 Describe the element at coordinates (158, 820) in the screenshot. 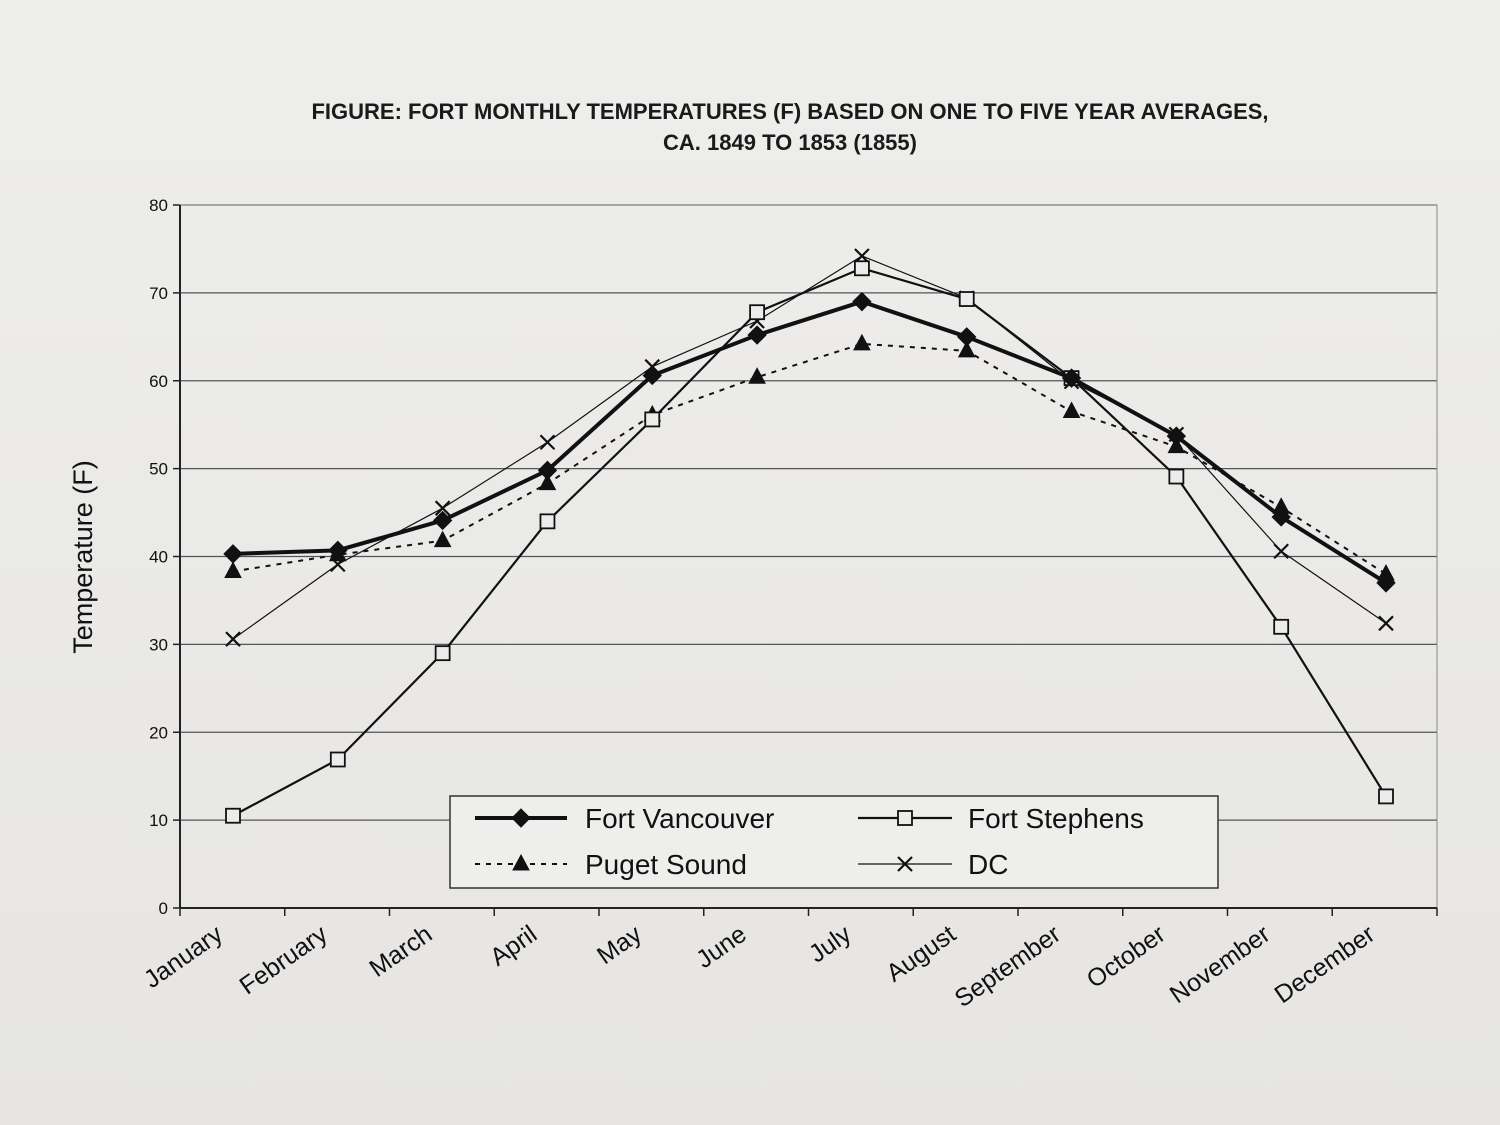

I see `y-tick-label: 10` at that location.